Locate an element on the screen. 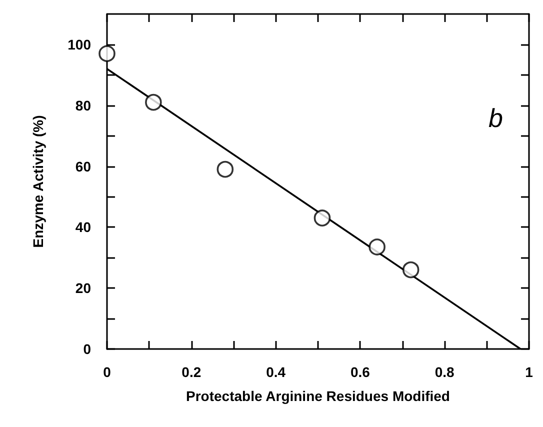 The height and width of the screenshot is (427, 543). x-tick-label: 0.8 is located at coordinates (444, 372).